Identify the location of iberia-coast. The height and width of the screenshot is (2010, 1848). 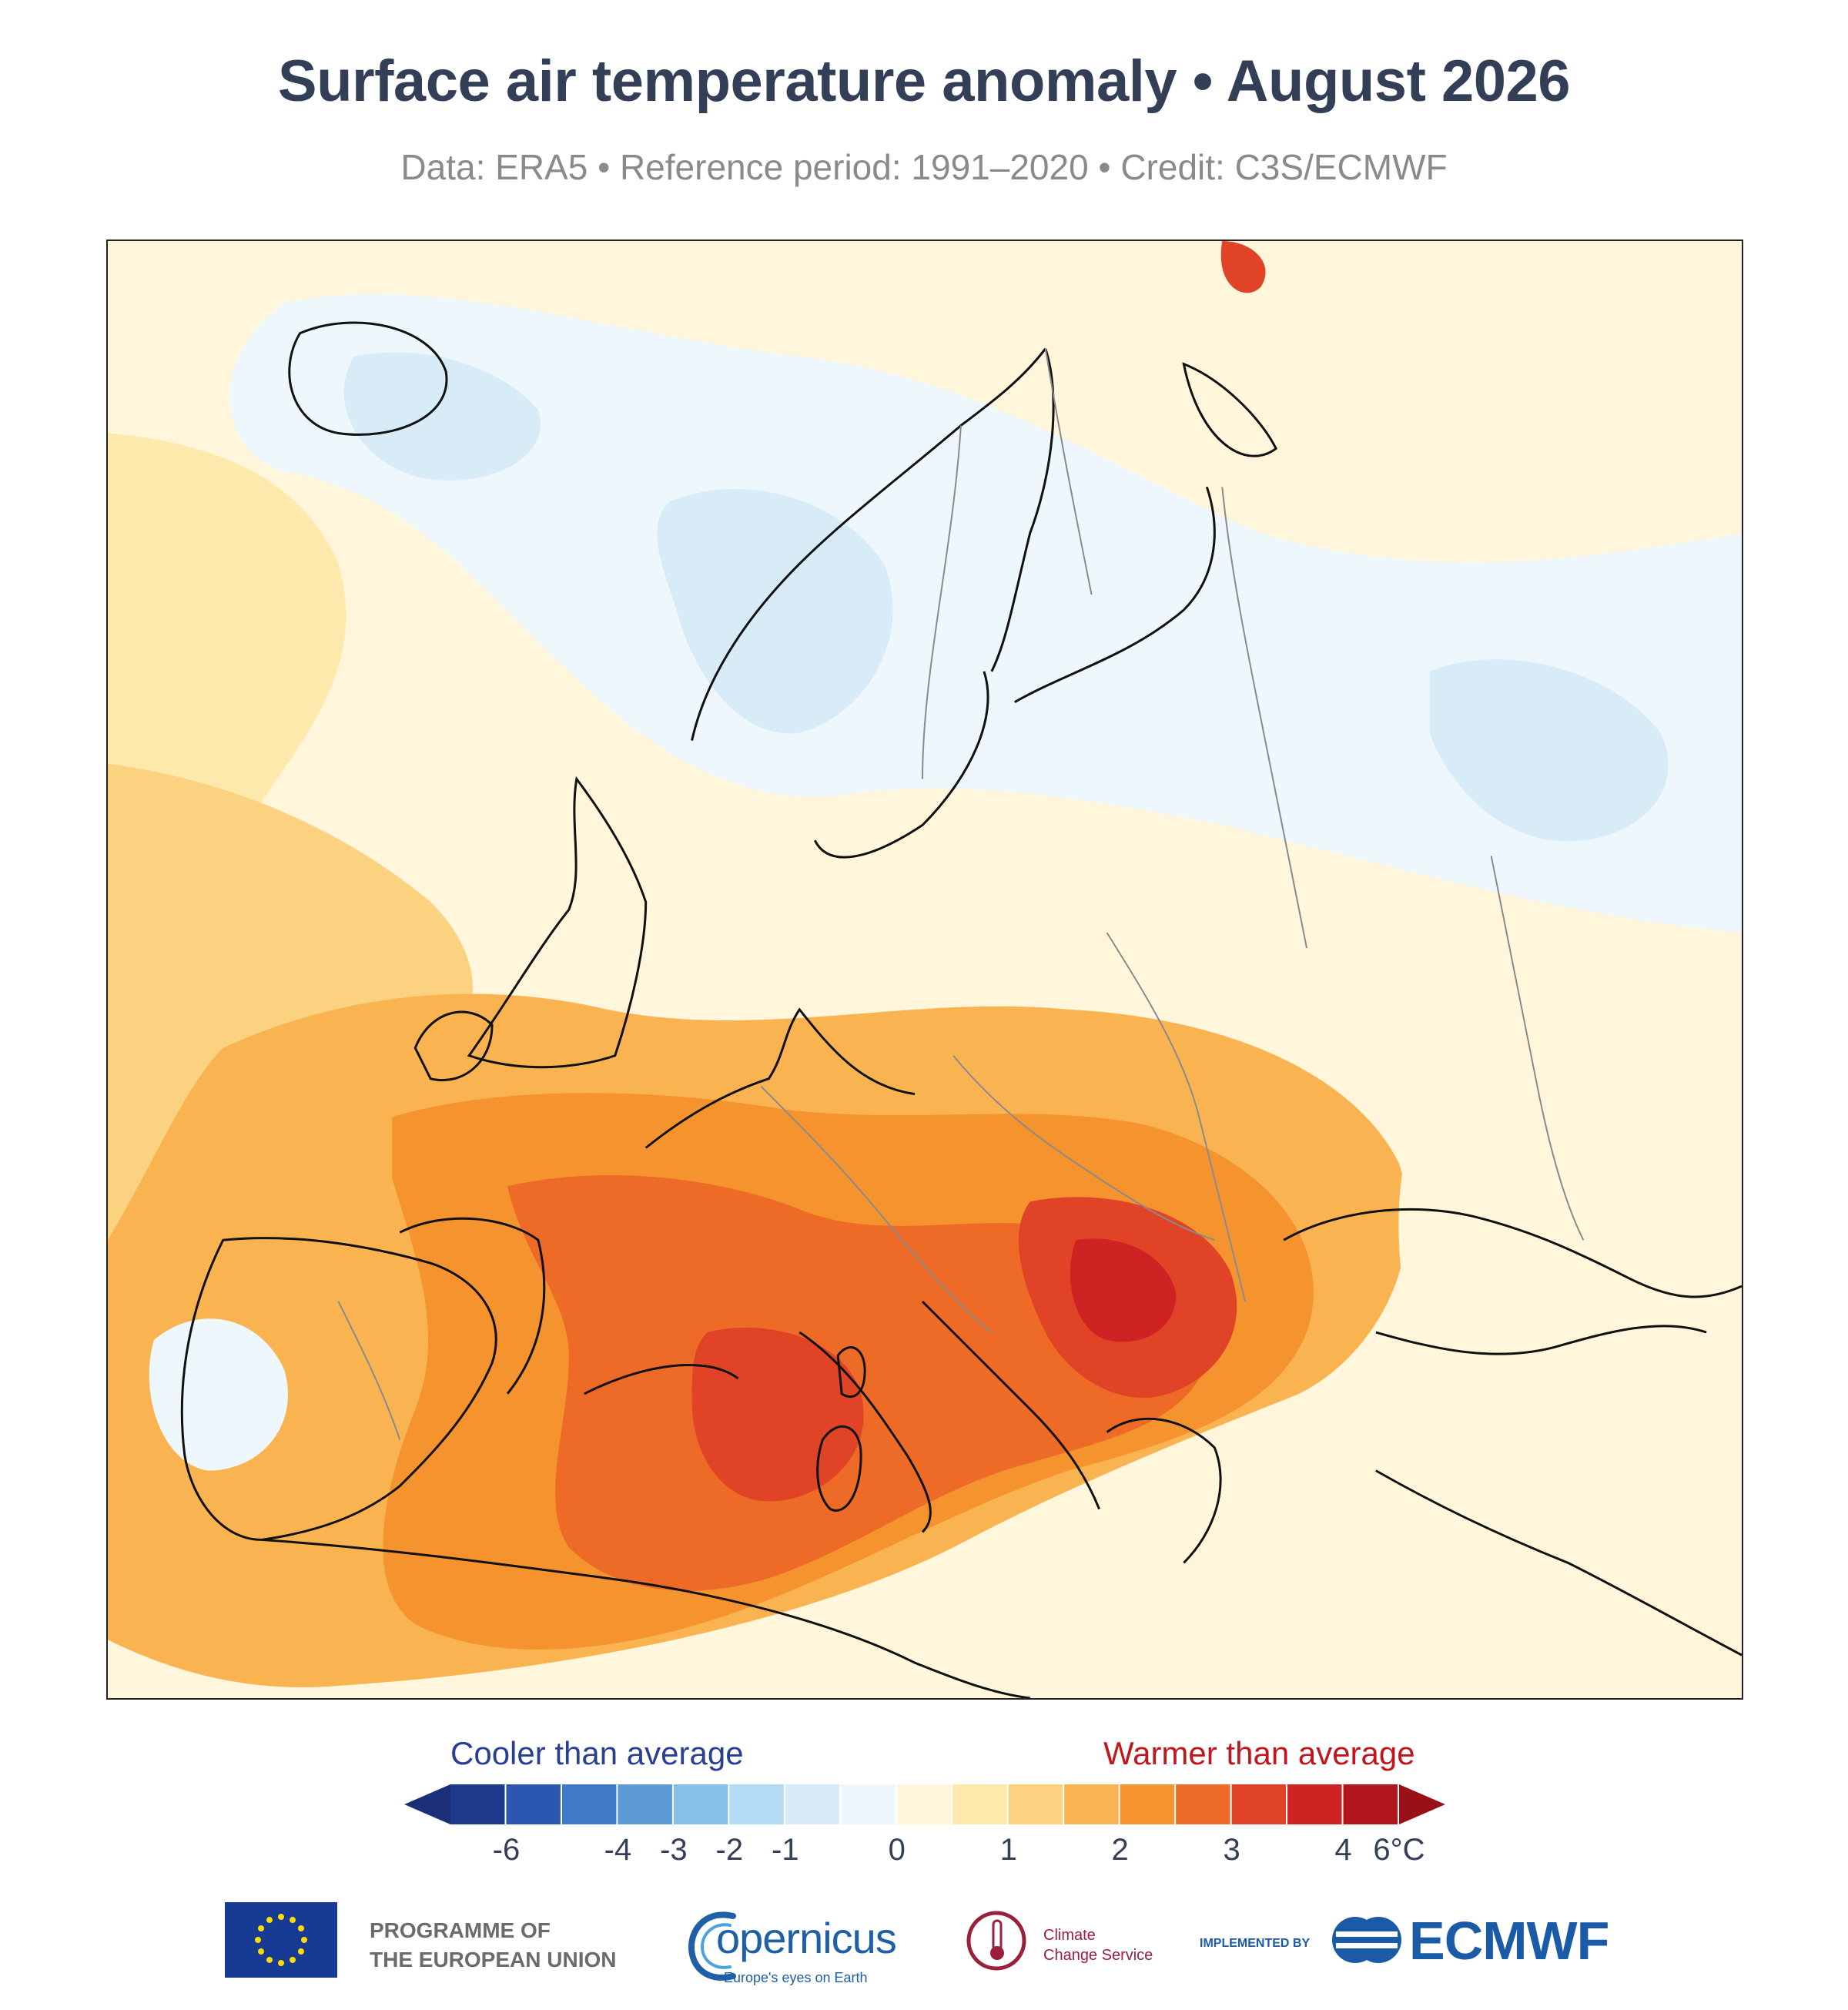
(338, 1389).